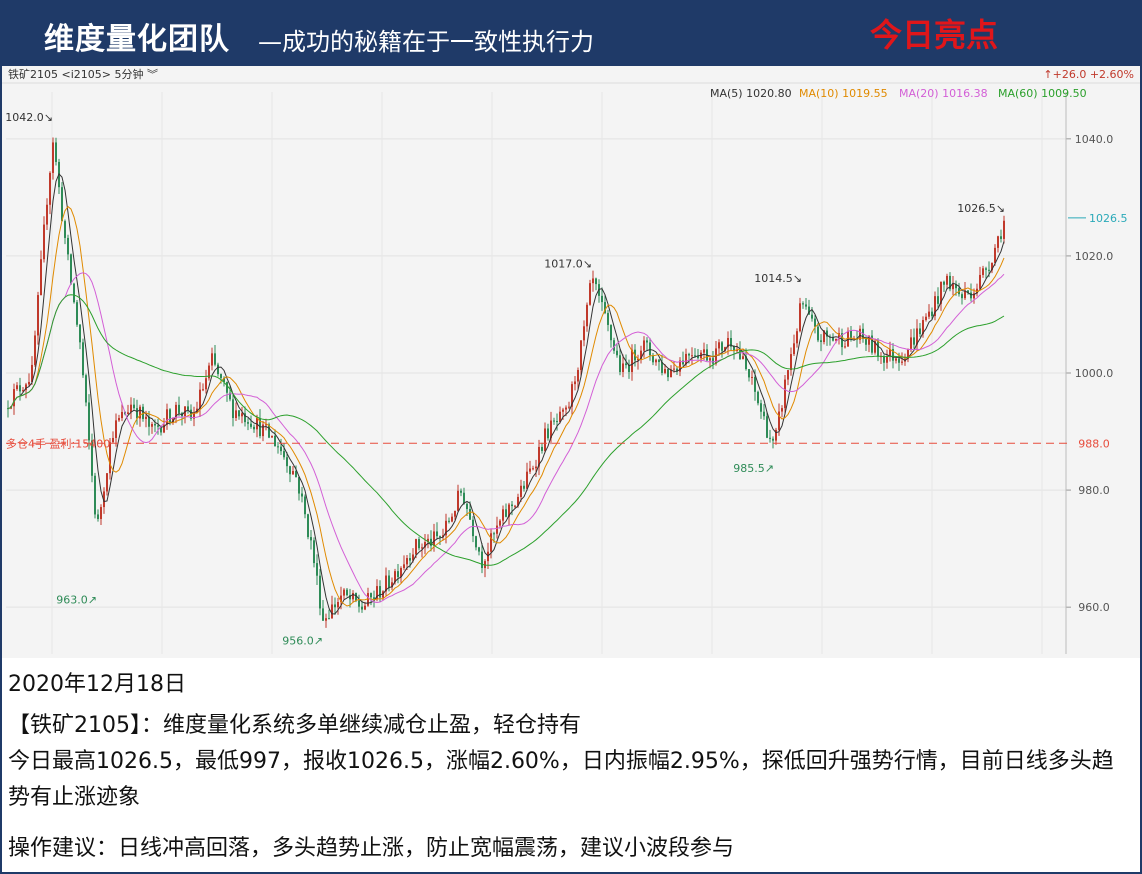 This screenshot has height=874, width=1142. I want to click on report-date: 2020年12月18日, so click(97, 684).